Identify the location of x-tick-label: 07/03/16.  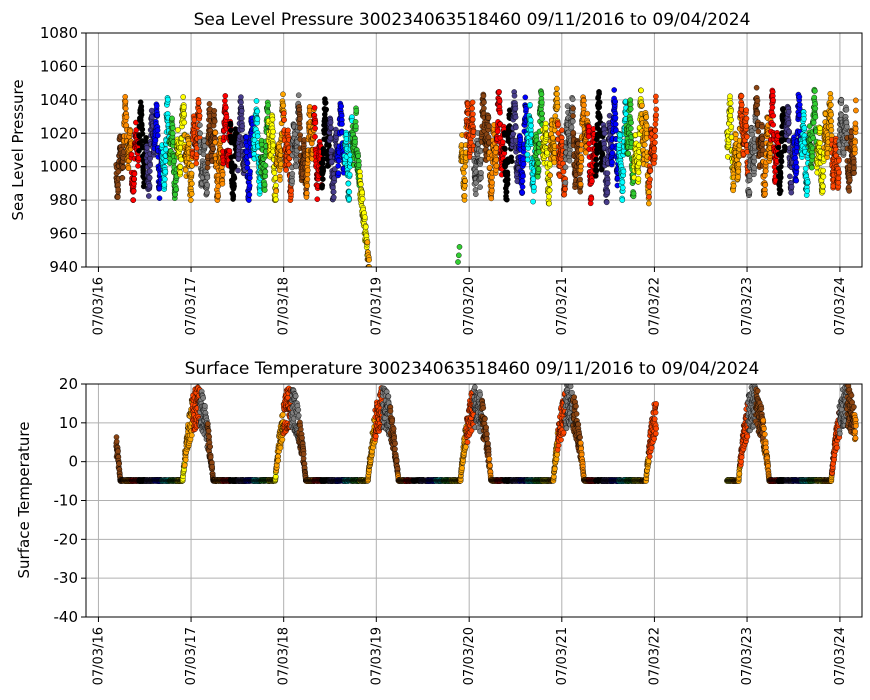
(98, 306).